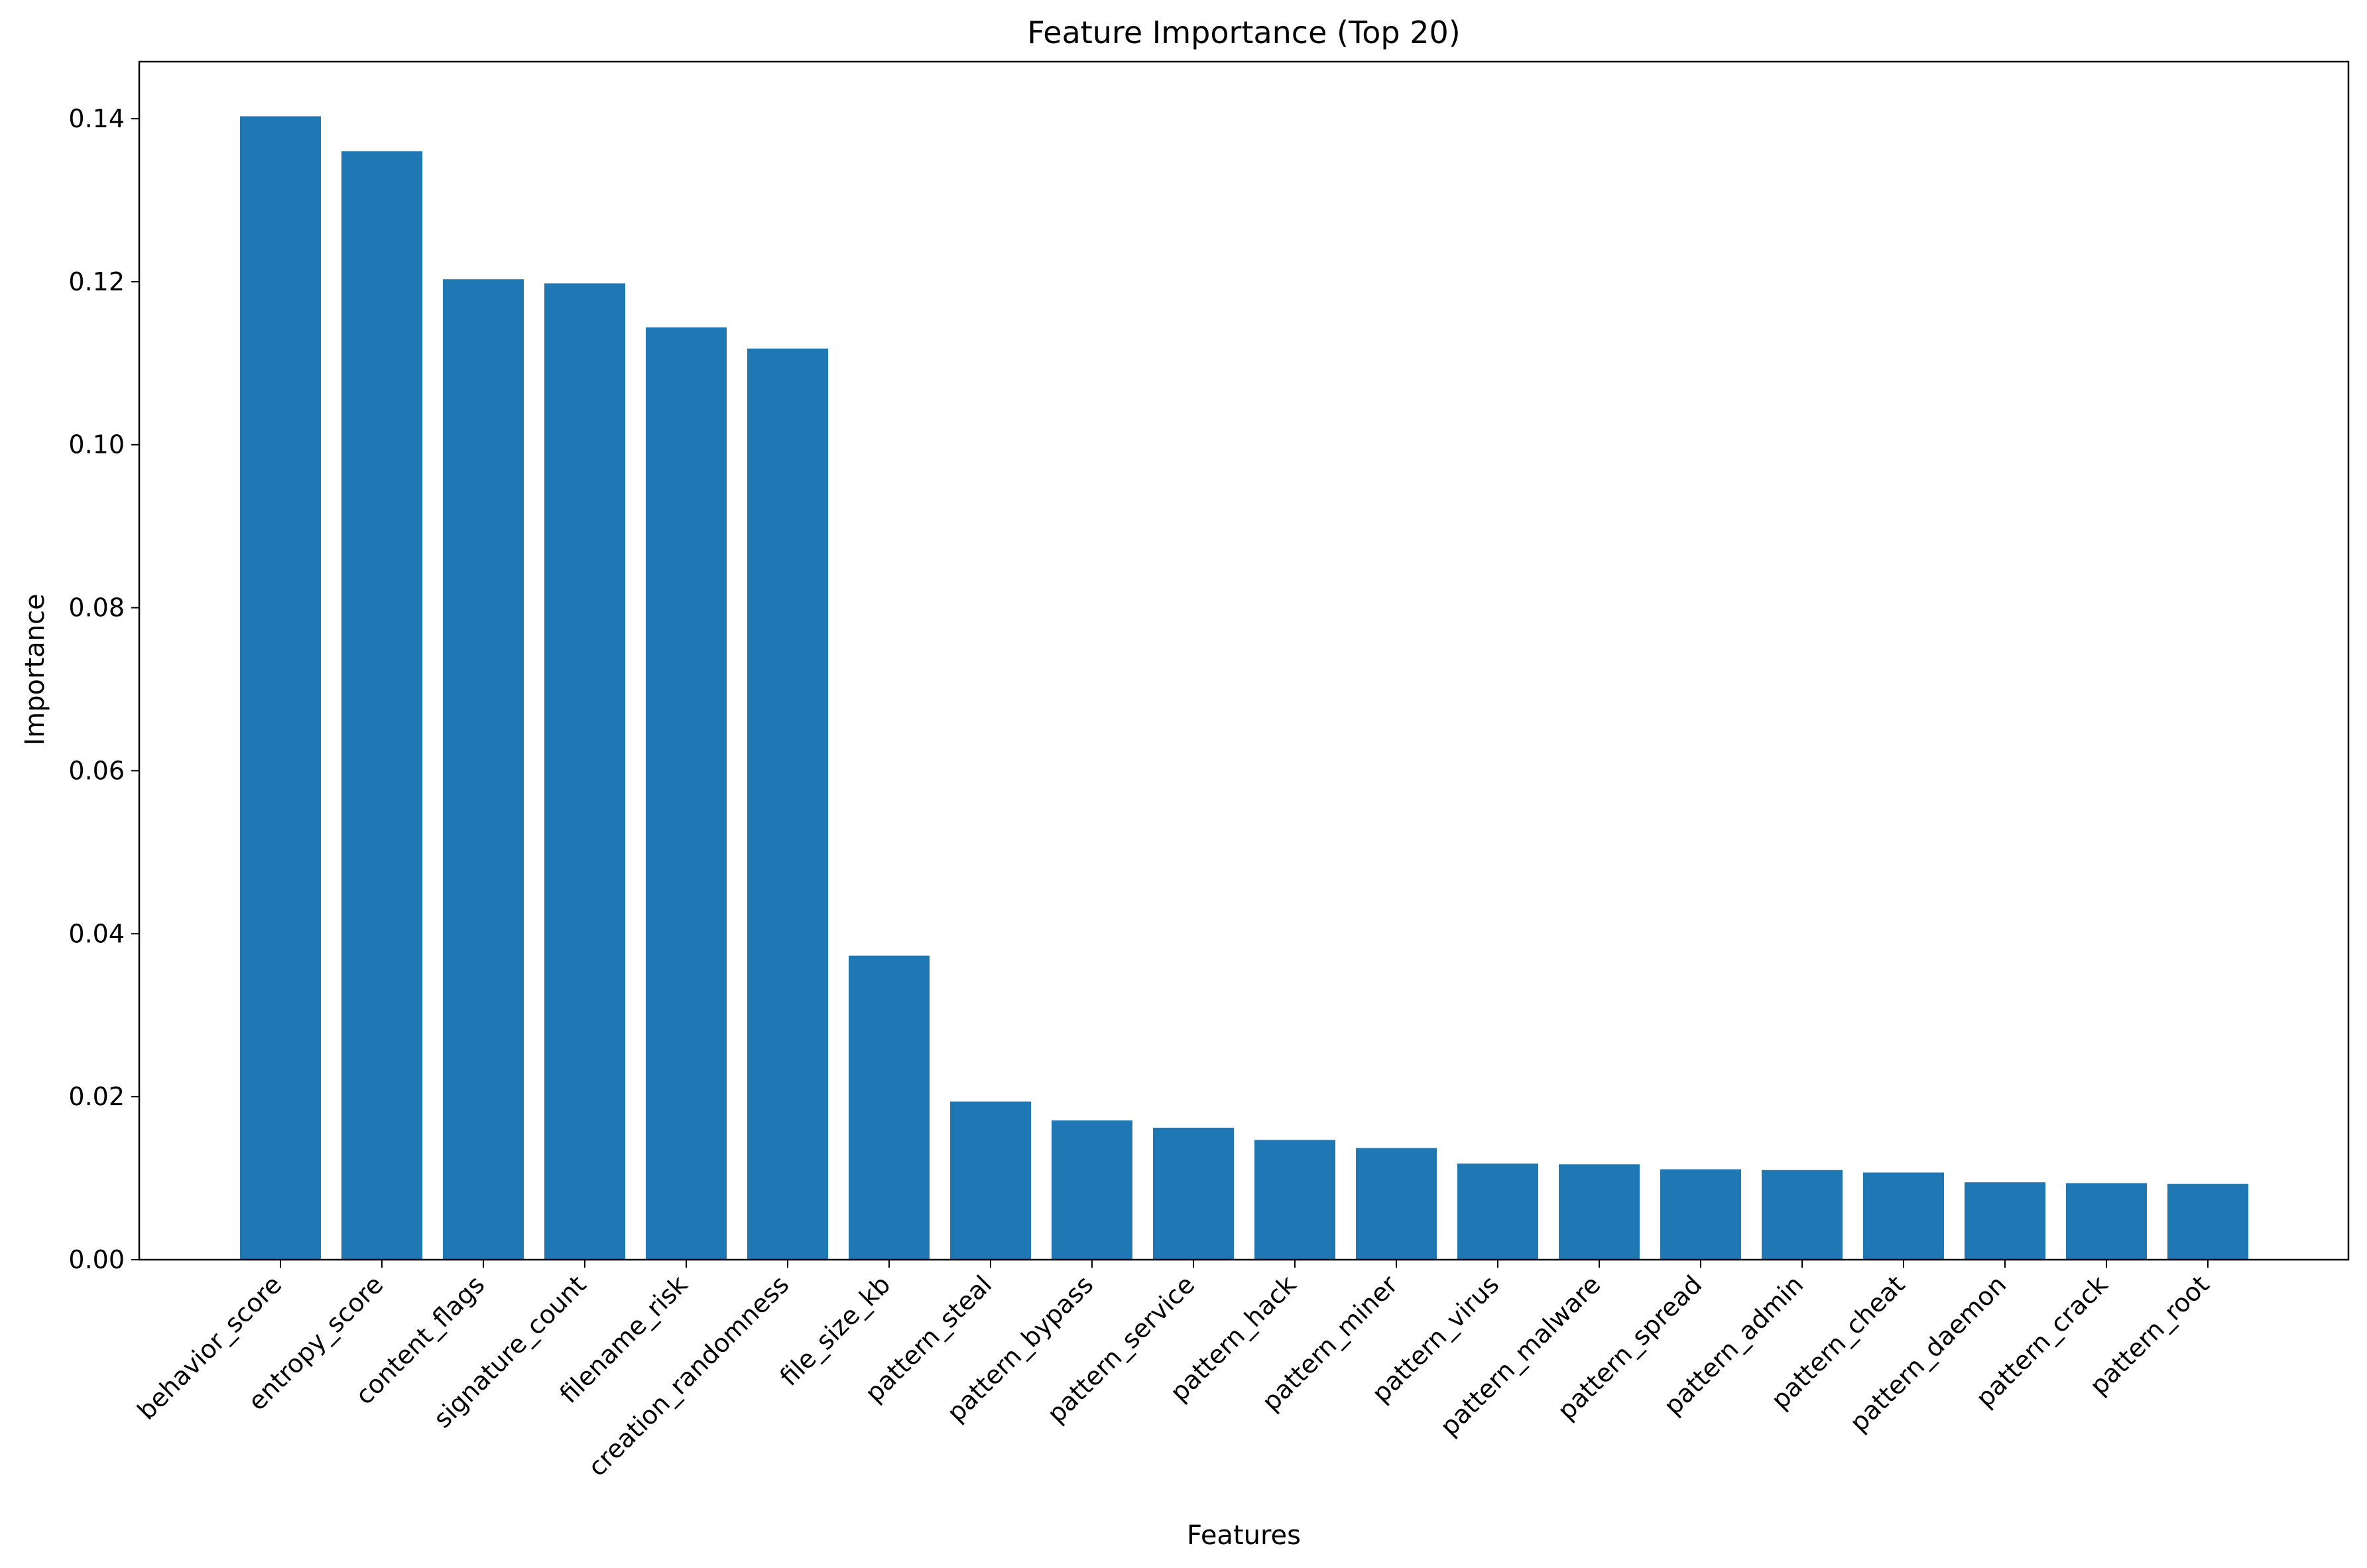 This screenshot has height=1568, width=2367. I want to click on y-tick-label: 0.06, so click(96, 770).